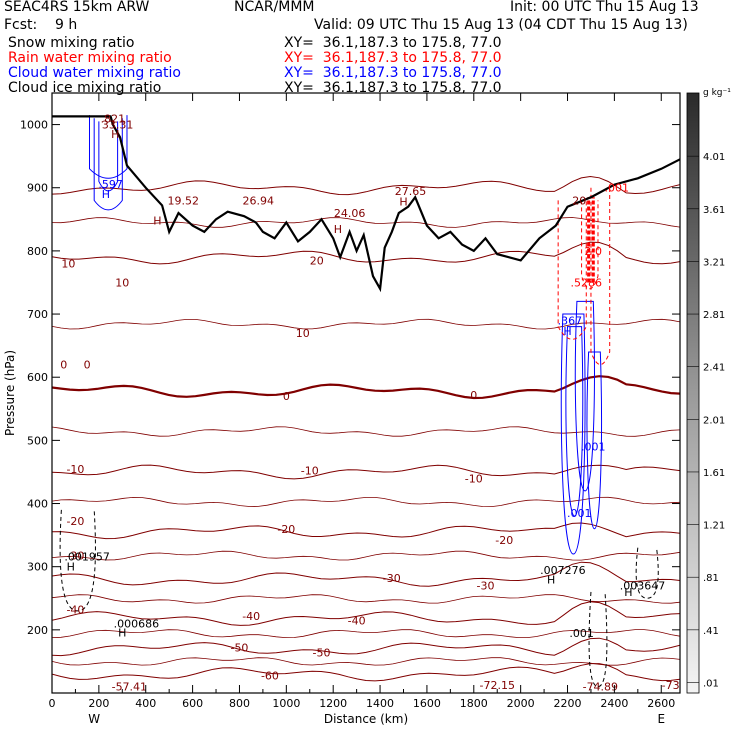  What do you see at coordinates (87, 557) in the screenshot?
I see `extremum-label: .001957` at bounding box center [87, 557].